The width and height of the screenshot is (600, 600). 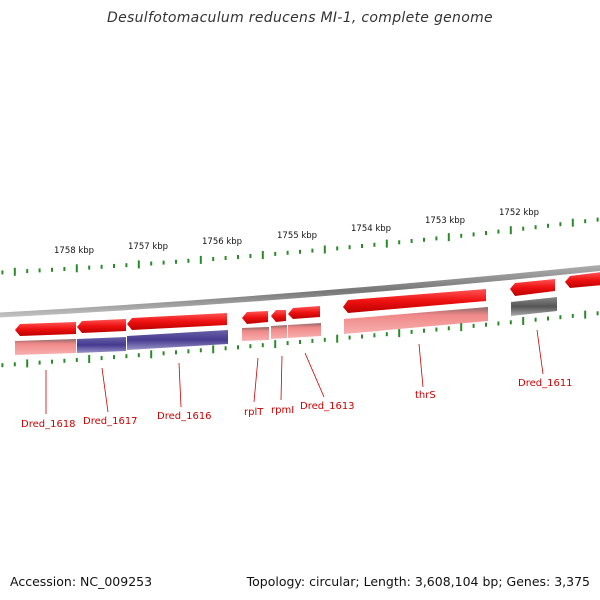 What do you see at coordinates (110, 421) in the screenshot?
I see `gene-label-dred-1617: Dred_1617` at bounding box center [110, 421].